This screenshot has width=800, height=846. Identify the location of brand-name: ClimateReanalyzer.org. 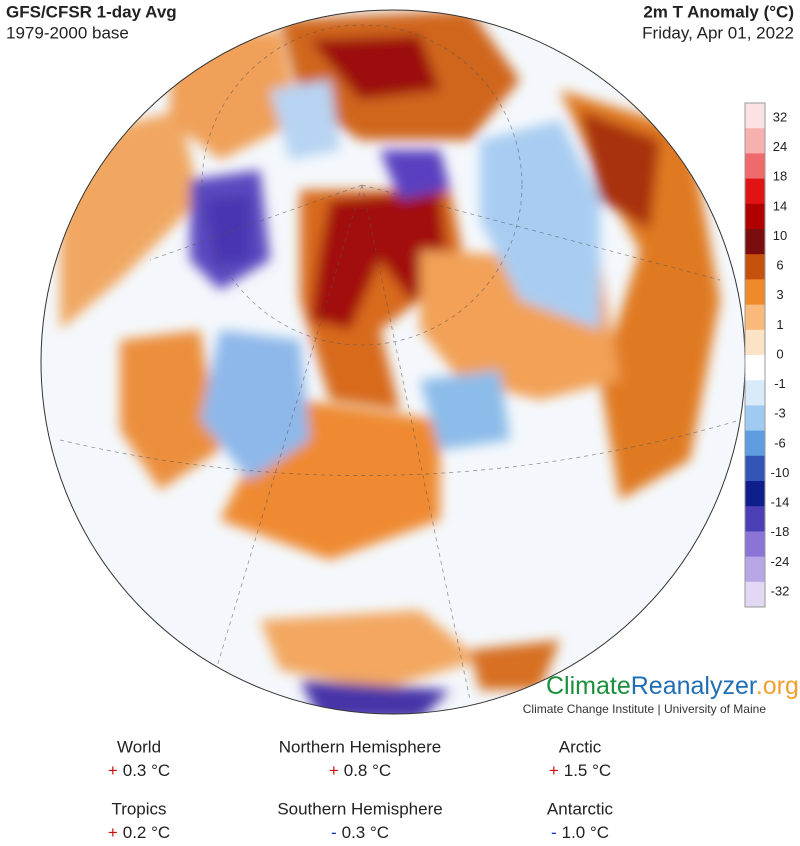
(672, 686).